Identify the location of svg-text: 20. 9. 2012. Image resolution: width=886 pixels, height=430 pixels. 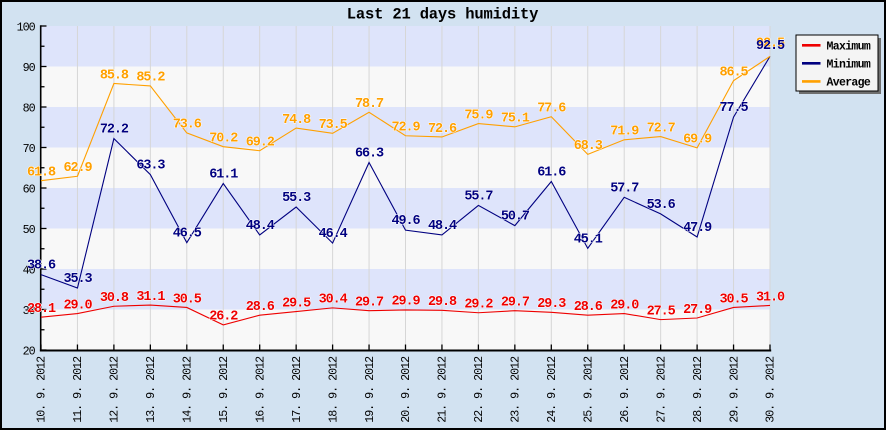
(406, 389).